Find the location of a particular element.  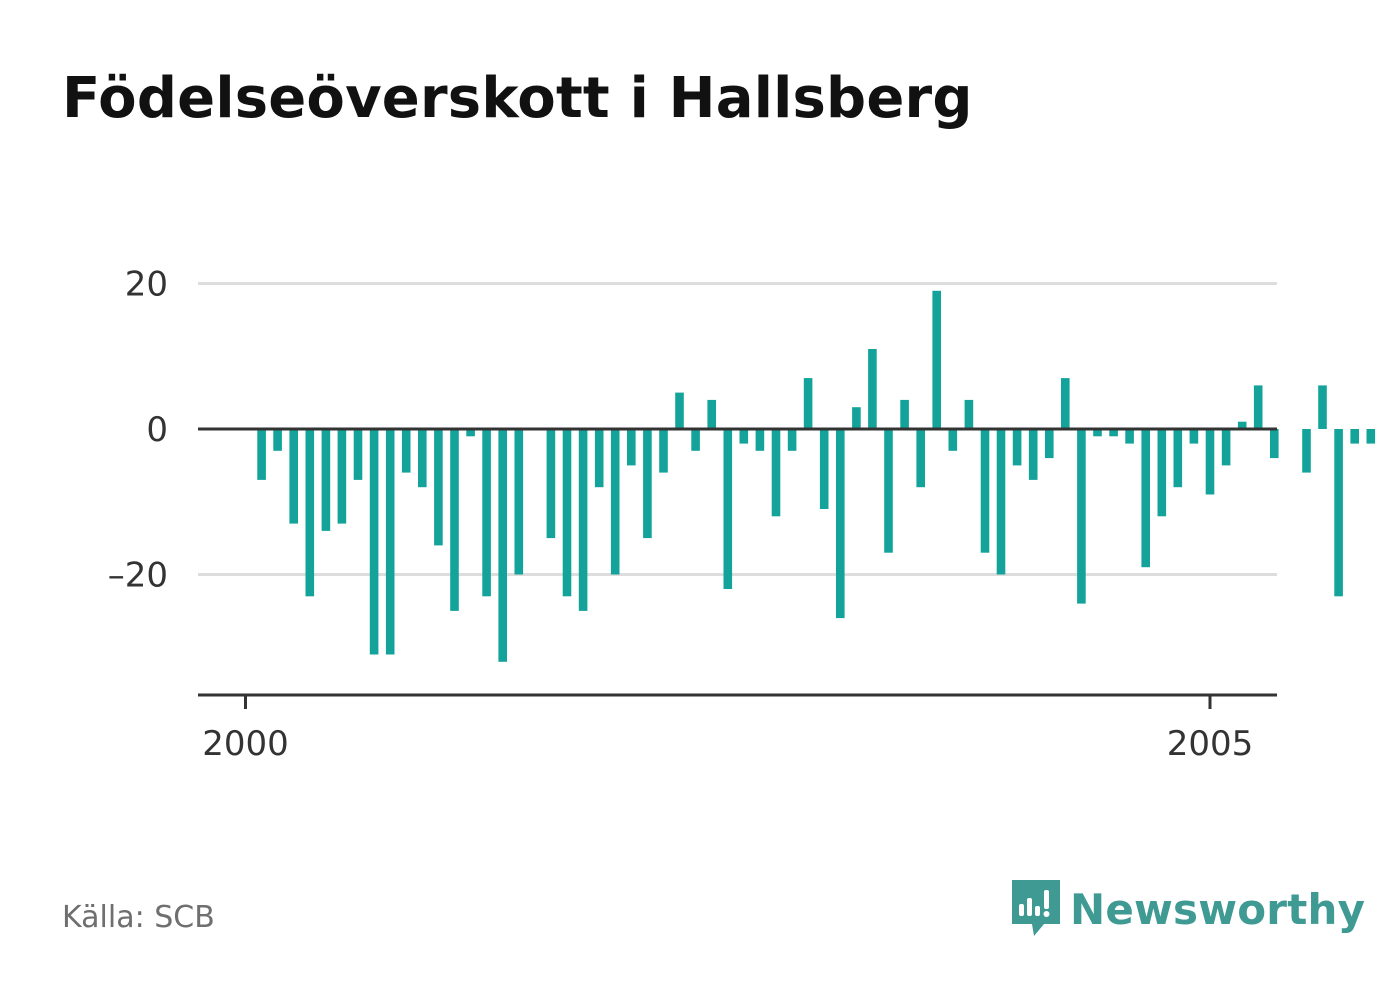

y-tick-label: –20 is located at coordinates (138, 576).